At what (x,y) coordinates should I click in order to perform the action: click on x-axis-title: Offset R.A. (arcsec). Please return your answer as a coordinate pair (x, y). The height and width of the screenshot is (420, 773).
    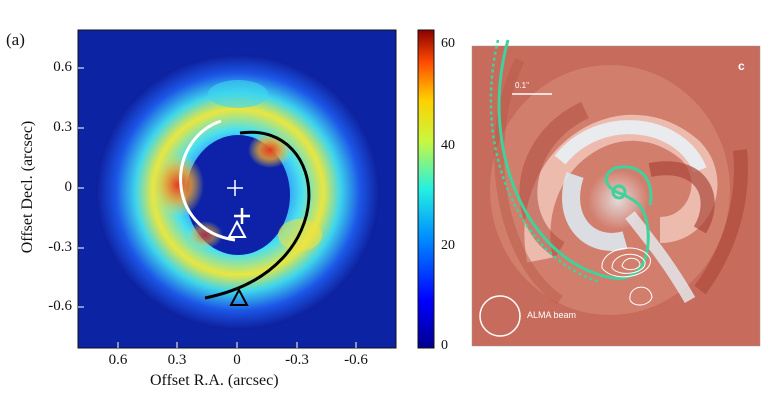
    Looking at the image, I should click on (214, 380).